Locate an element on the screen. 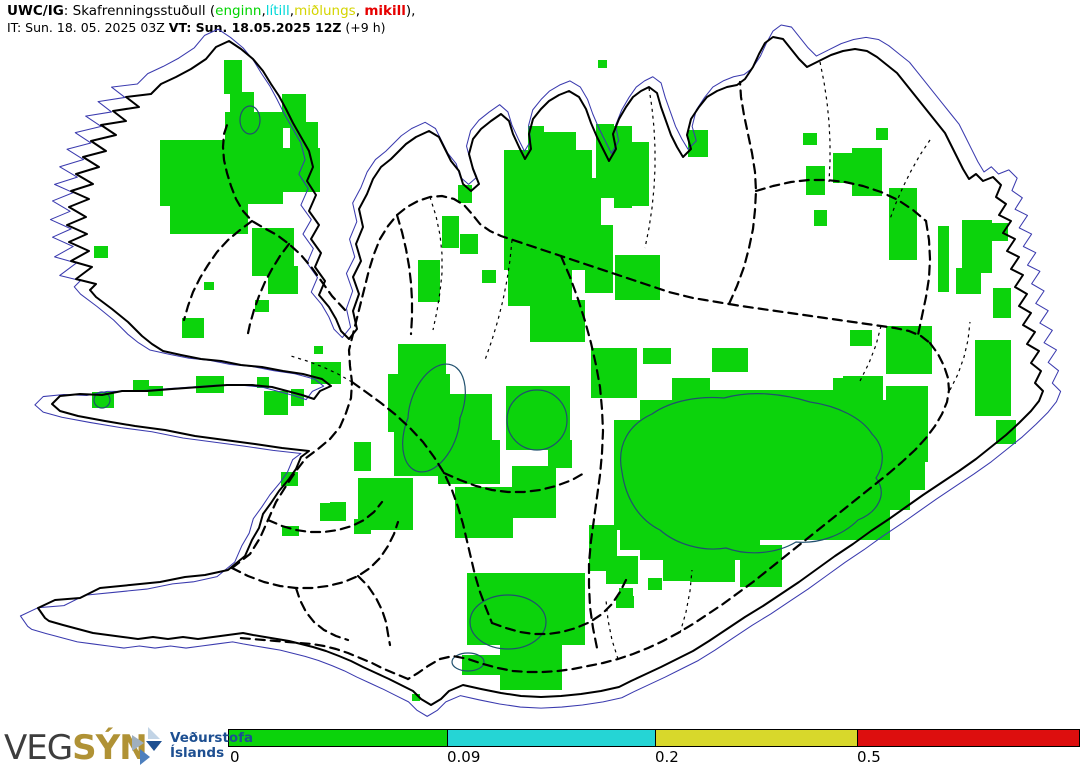 Image resolution: width=1080 pixels, height=766 pixels. model-id: UWC/IG is located at coordinates (35, 11).